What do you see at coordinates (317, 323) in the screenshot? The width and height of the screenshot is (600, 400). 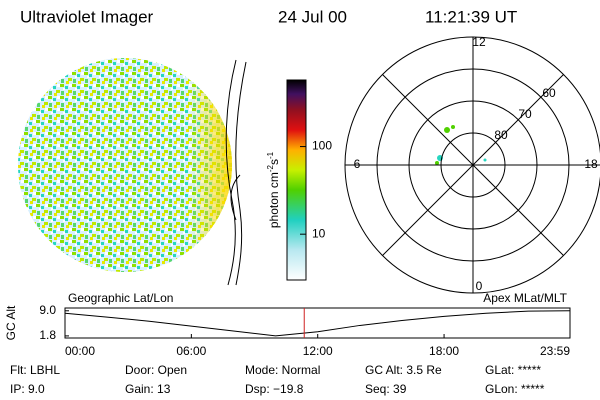 I see `altitude-line` at bounding box center [317, 323].